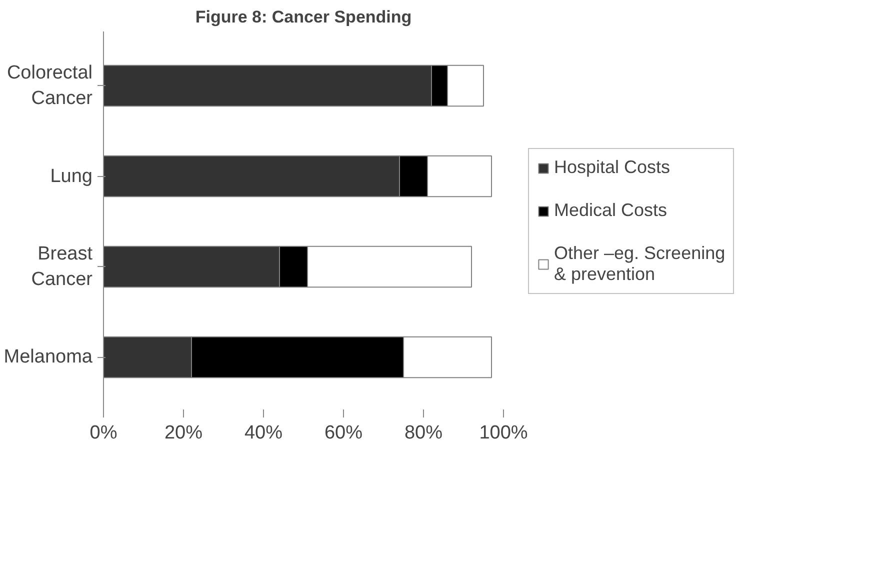  I want to click on y-tick-label: Lung, so click(71, 176).